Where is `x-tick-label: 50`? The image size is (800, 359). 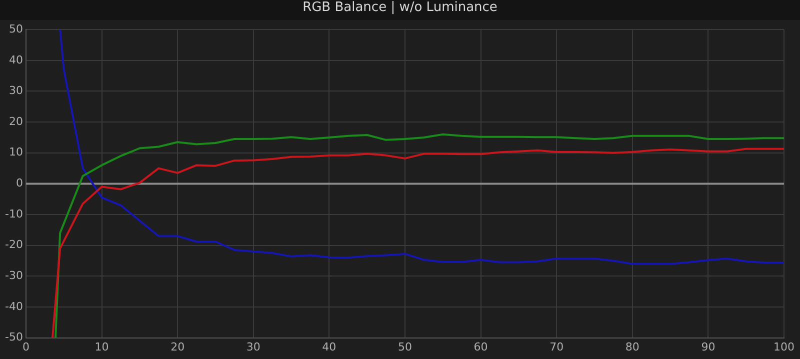 x-tick-label: 50 is located at coordinates (405, 347).